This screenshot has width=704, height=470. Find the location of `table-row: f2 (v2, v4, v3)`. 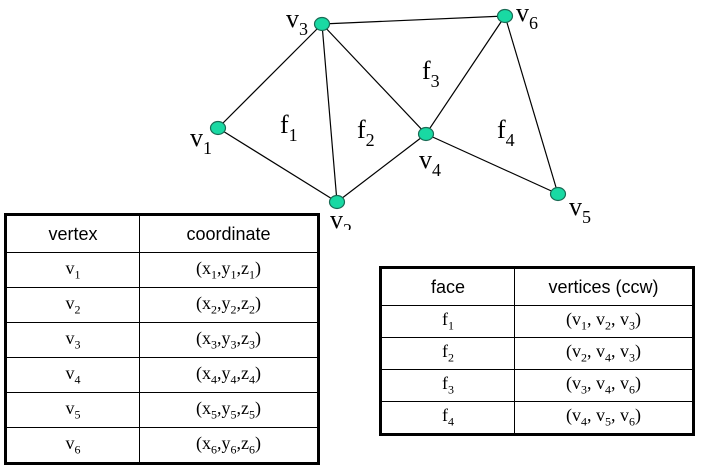

table-row: f2 (v2, v4, v3) is located at coordinates (537, 353).